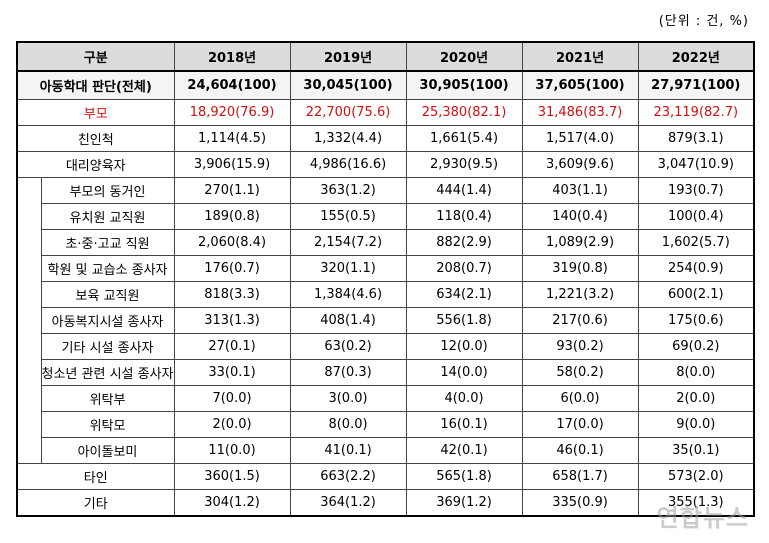  Describe the element at coordinates (702, 518) in the screenshot. I see `watermark-logo: 연합뉴스` at that location.